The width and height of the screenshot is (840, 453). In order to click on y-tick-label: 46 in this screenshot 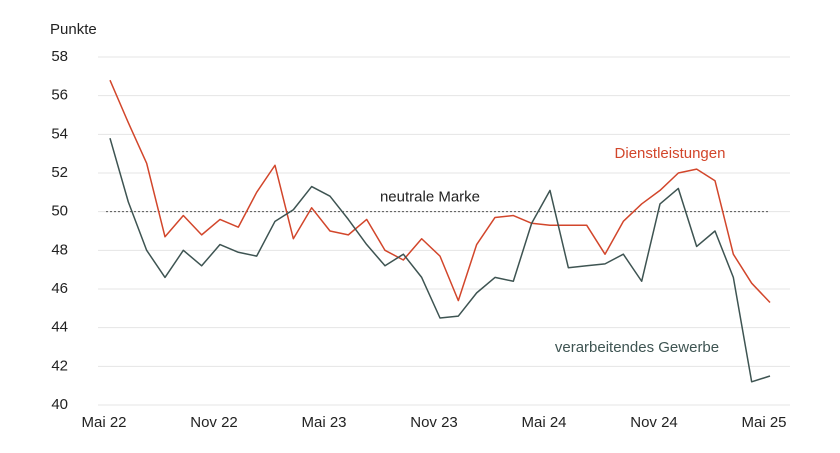, I will do `click(59, 288)`.